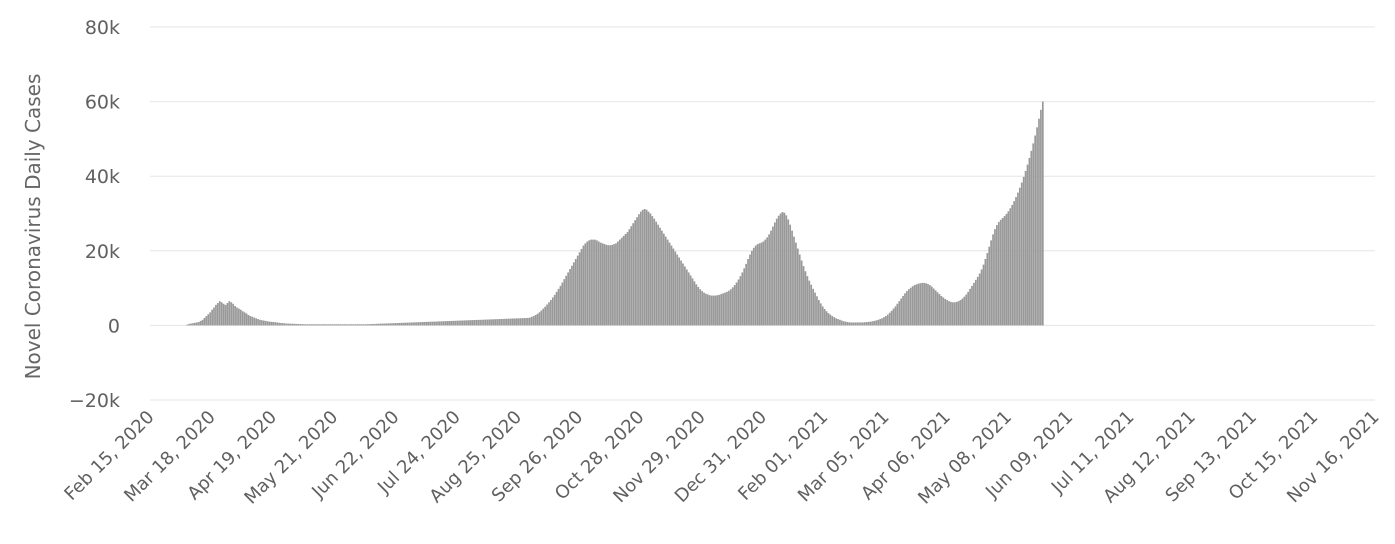 The height and width of the screenshot is (544, 1395). Describe the element at coordinates (94, 214) in the screenshot. I see `y-axis-ticks: −20k 0 20k 40k 60k 80k` at that location.